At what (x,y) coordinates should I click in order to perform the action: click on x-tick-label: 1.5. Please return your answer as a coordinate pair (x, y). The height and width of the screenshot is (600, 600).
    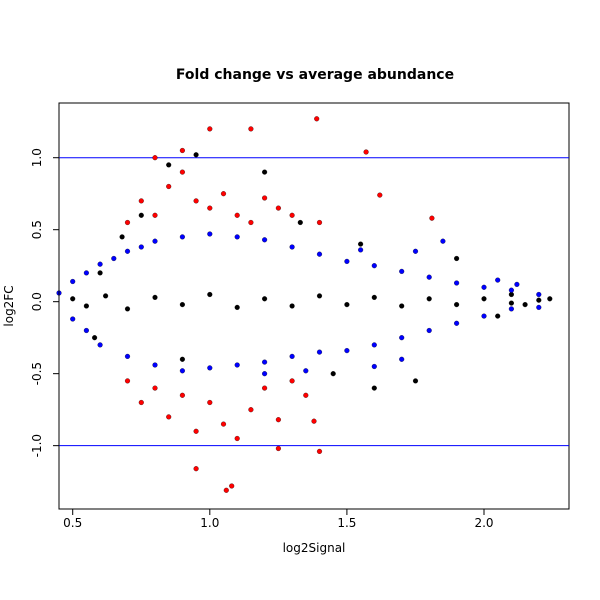
    Looking at the image, I should click on (346, 523).